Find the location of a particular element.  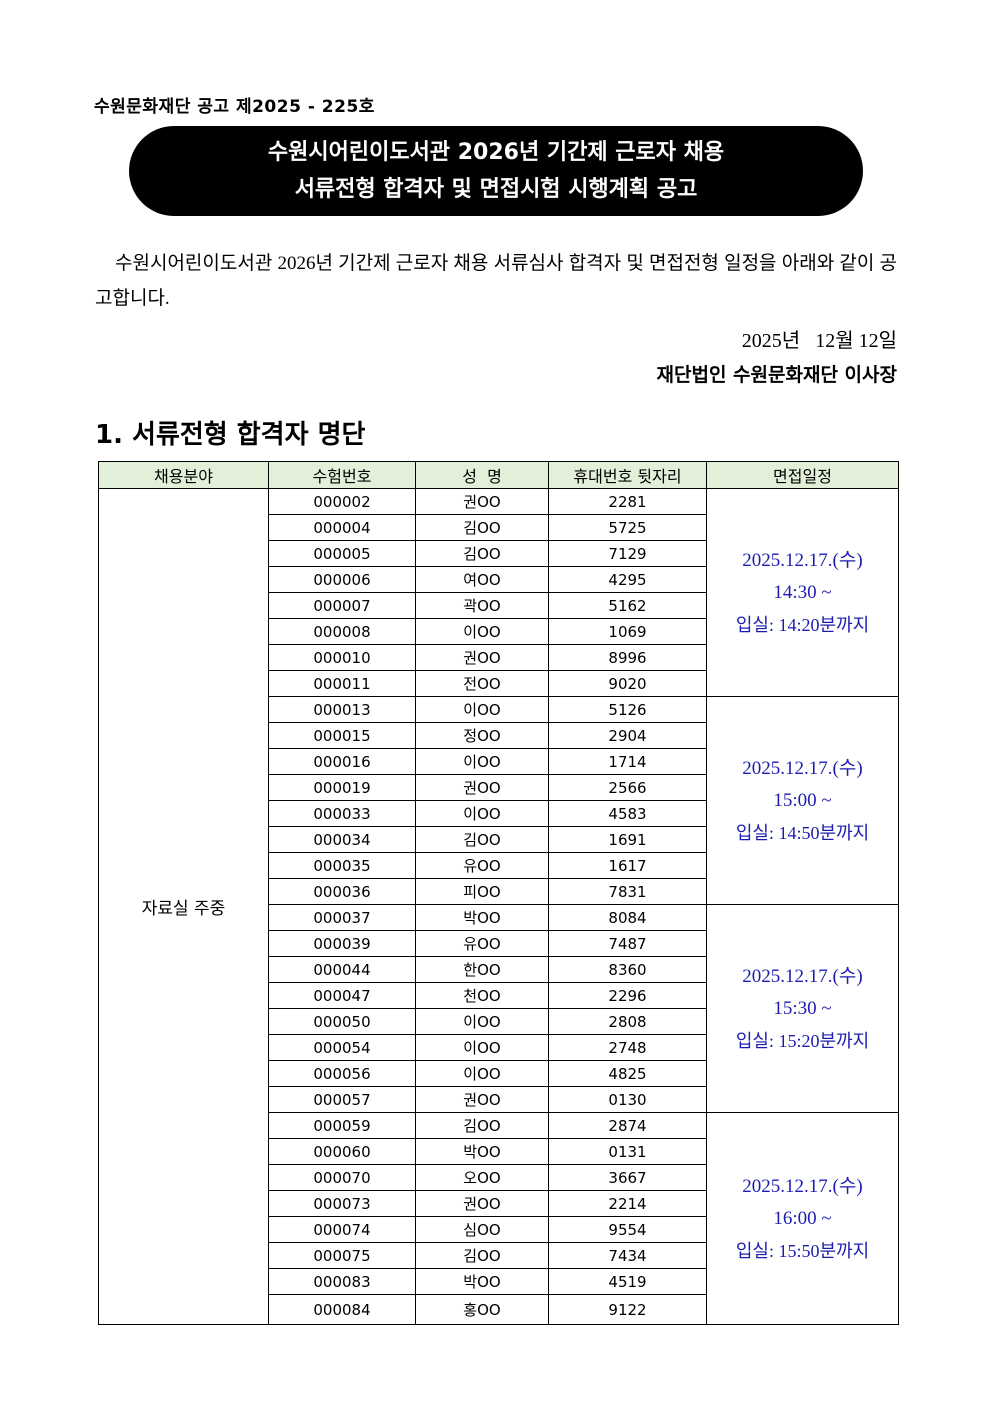

phone-digits-cell: 0131 is located at coordinates (627, 1151).